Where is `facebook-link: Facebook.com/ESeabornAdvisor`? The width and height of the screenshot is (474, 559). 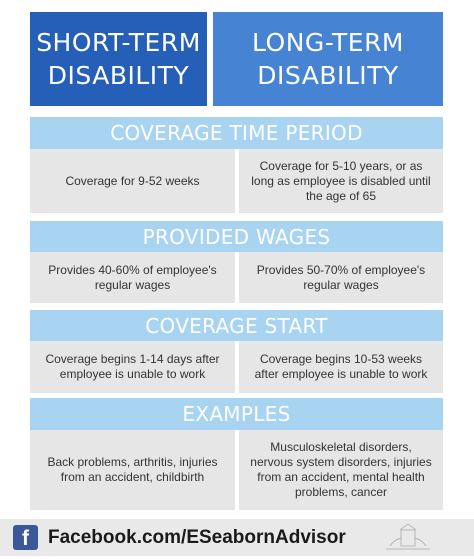
facebook-link: Facebook.com/ESeabornAdvisor is located at coordinates (197, 537).